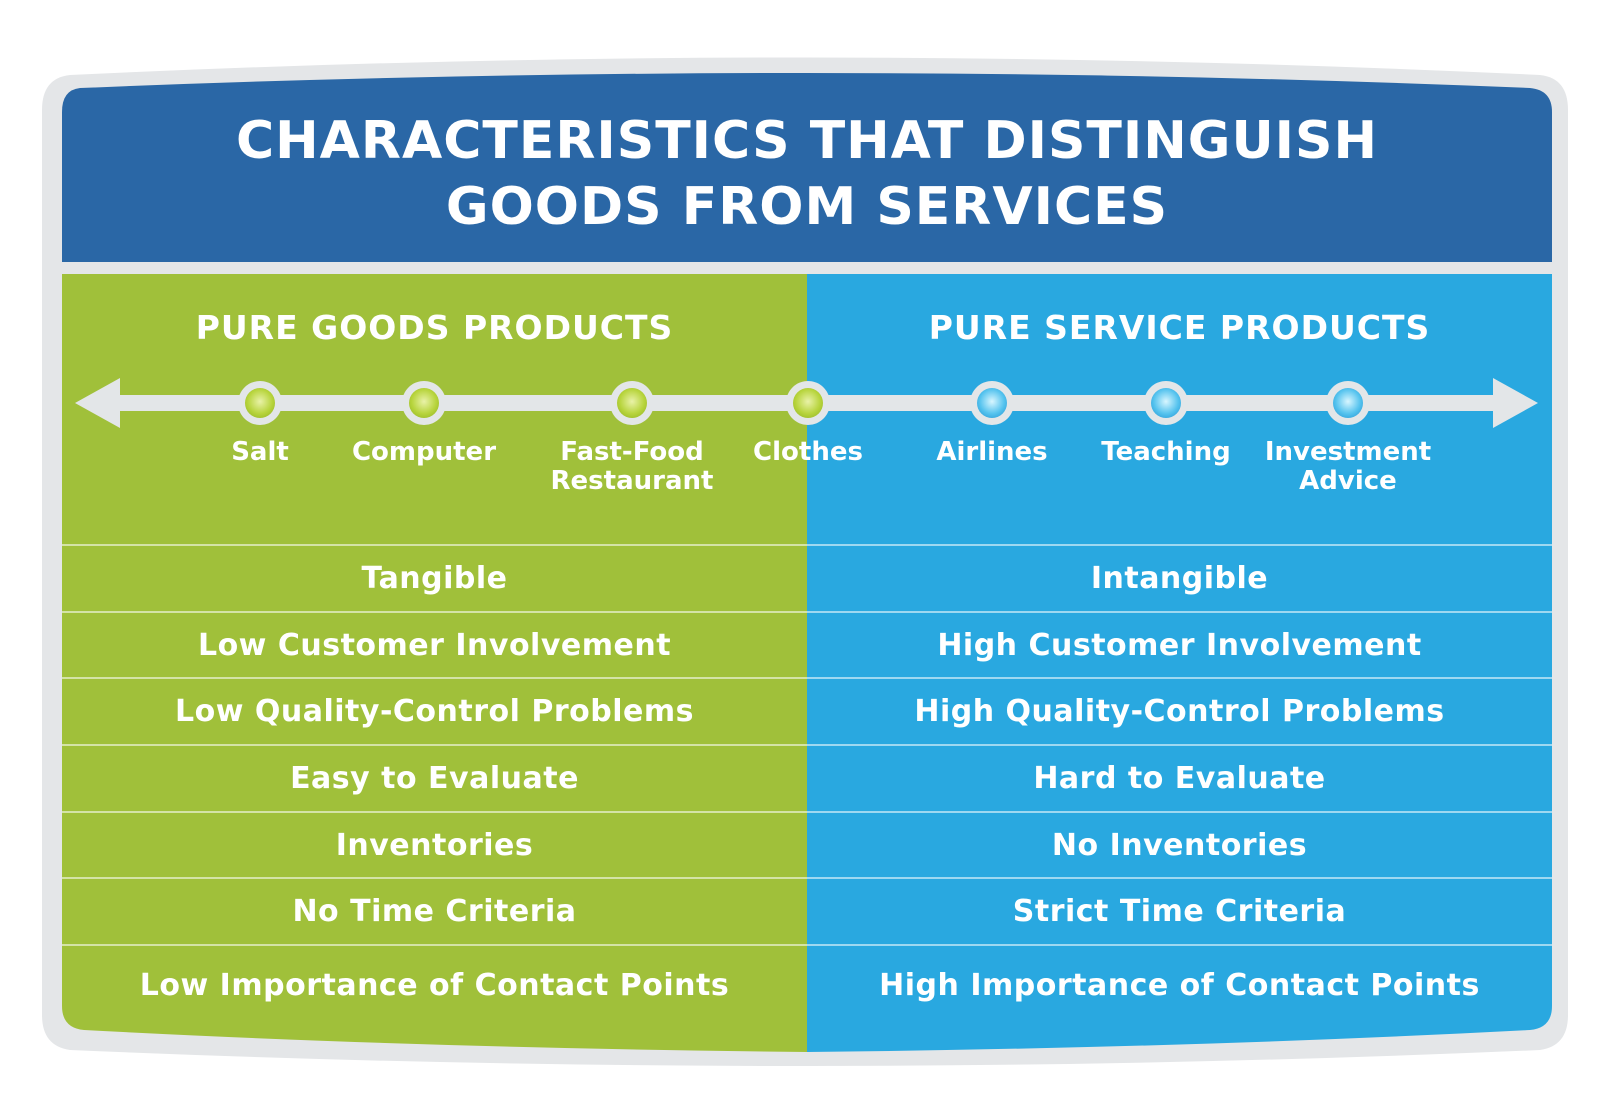  What do you see at coordinates (1179, 711) in the screenshot?
I see `services-characteristic: High Quality-Control Problems` at bounding box center [1179, 711].